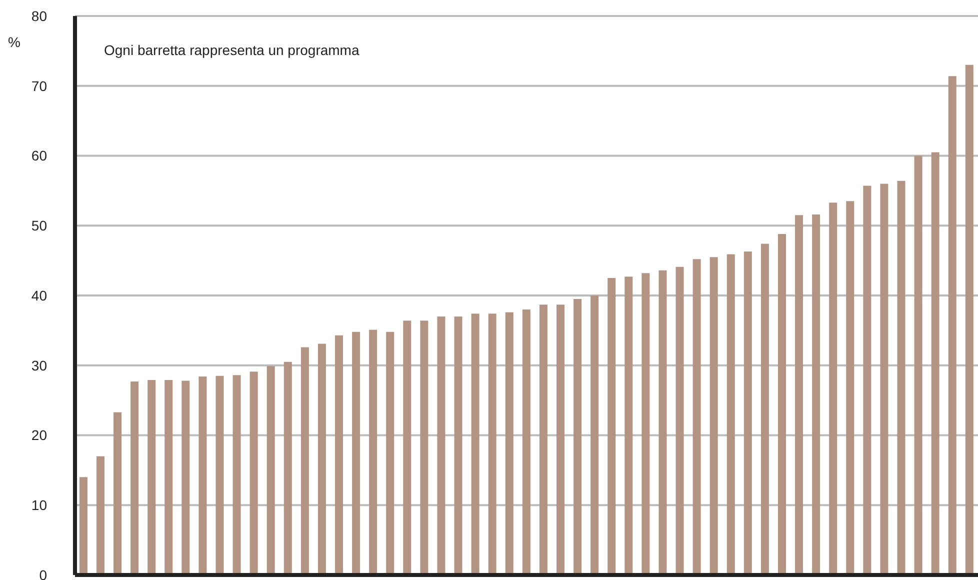 The width and height of the screenshot is (978, 580). What do you see at coordinates (232, 50) in the screenshot?
I see `annotation: Ogni barretta rappresenta un programma` at bounding box center [232, 50].